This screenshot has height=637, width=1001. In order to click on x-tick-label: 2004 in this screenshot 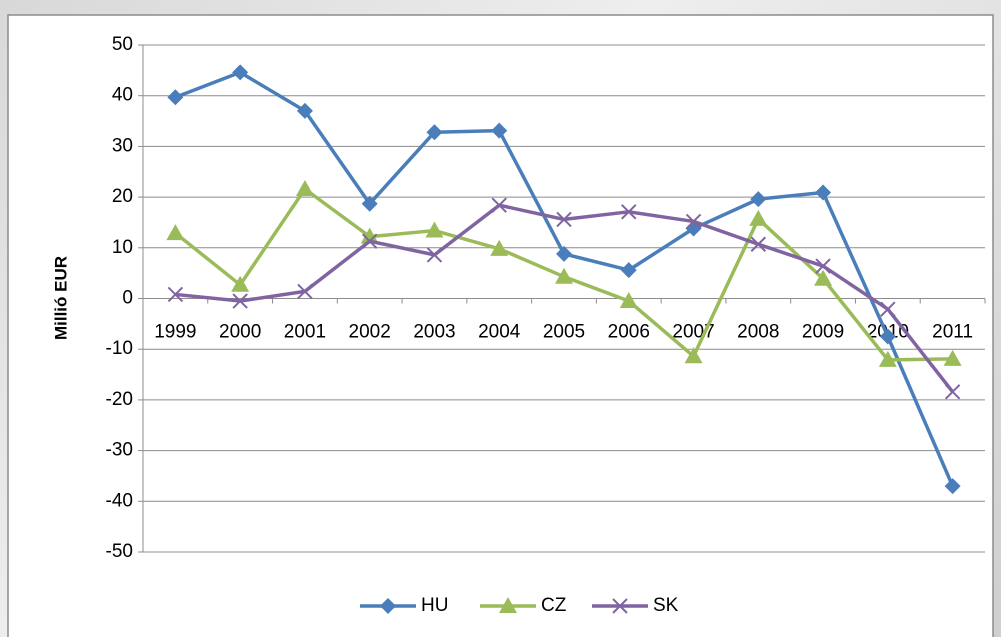, I will do `click(499, 332)`.